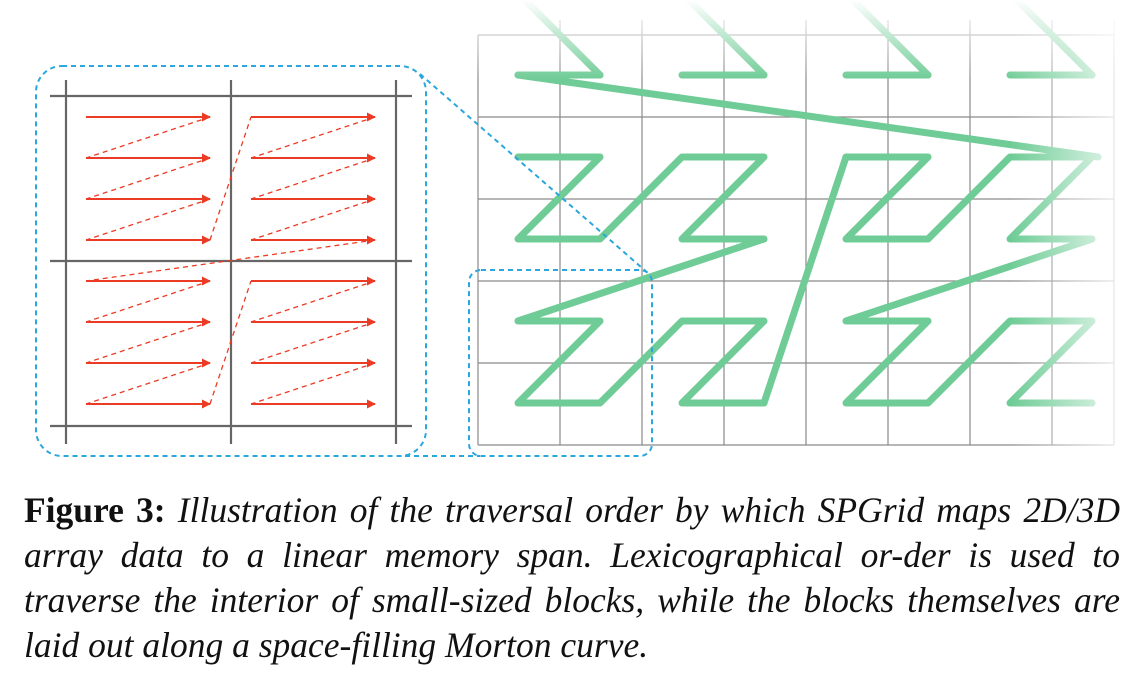 The height and width of the screenshot is (686, 1144). What do you see at coordinates (641, 280) in the screenshot?
I see `morton-path-left` at bounding box center [641, 280].